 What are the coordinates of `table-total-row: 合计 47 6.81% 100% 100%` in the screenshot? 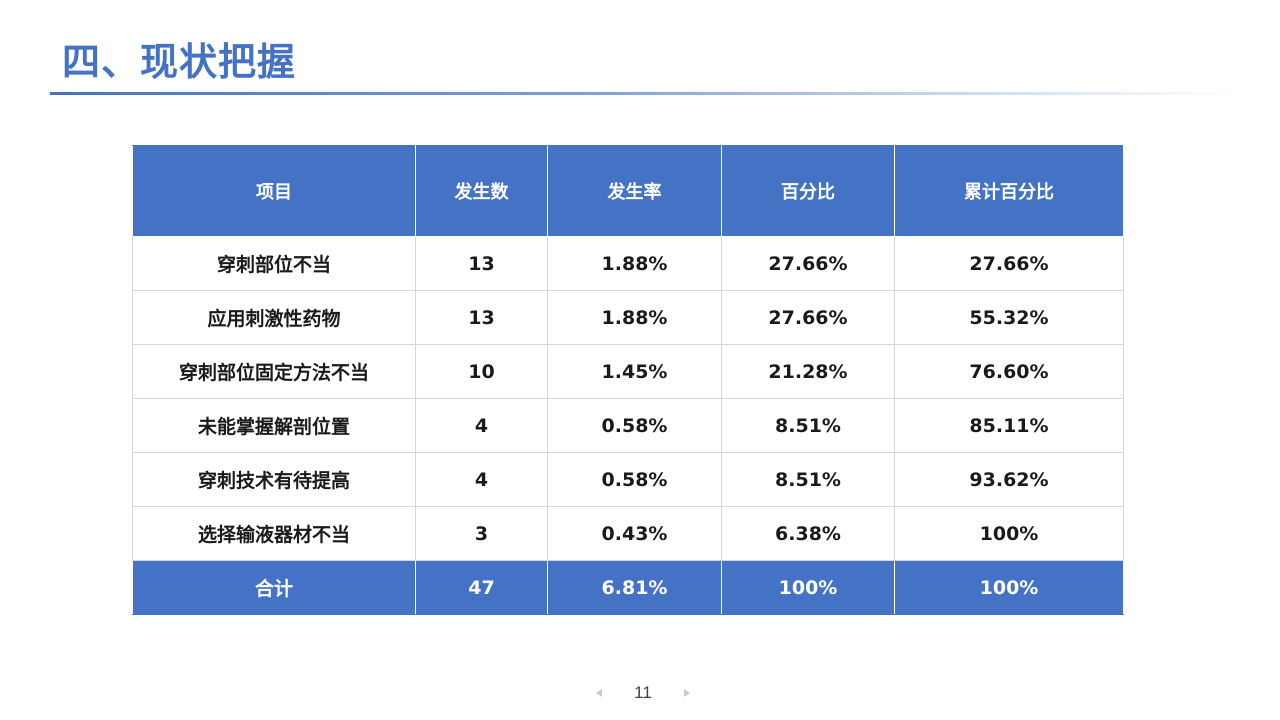 It's located at (628, 587).